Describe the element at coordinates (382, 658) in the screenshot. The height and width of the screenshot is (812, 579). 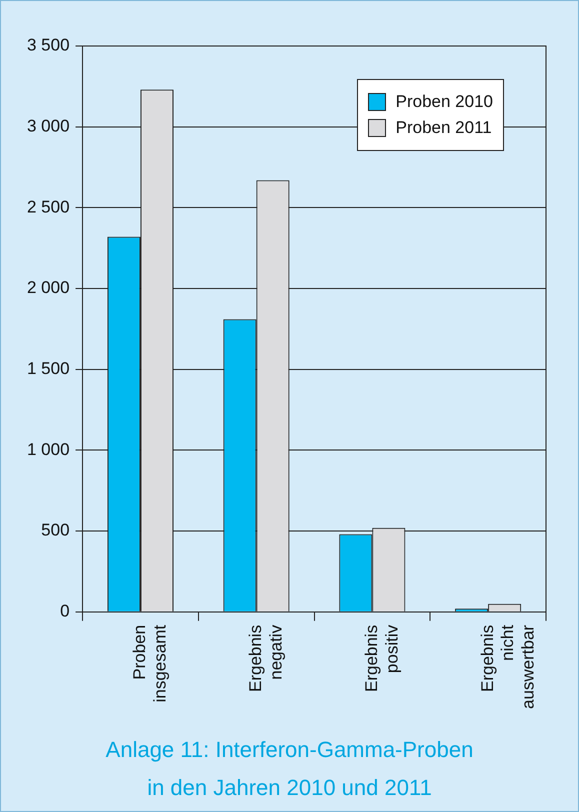
I see `x-tick-label: Ergebnis positiv` at that location.